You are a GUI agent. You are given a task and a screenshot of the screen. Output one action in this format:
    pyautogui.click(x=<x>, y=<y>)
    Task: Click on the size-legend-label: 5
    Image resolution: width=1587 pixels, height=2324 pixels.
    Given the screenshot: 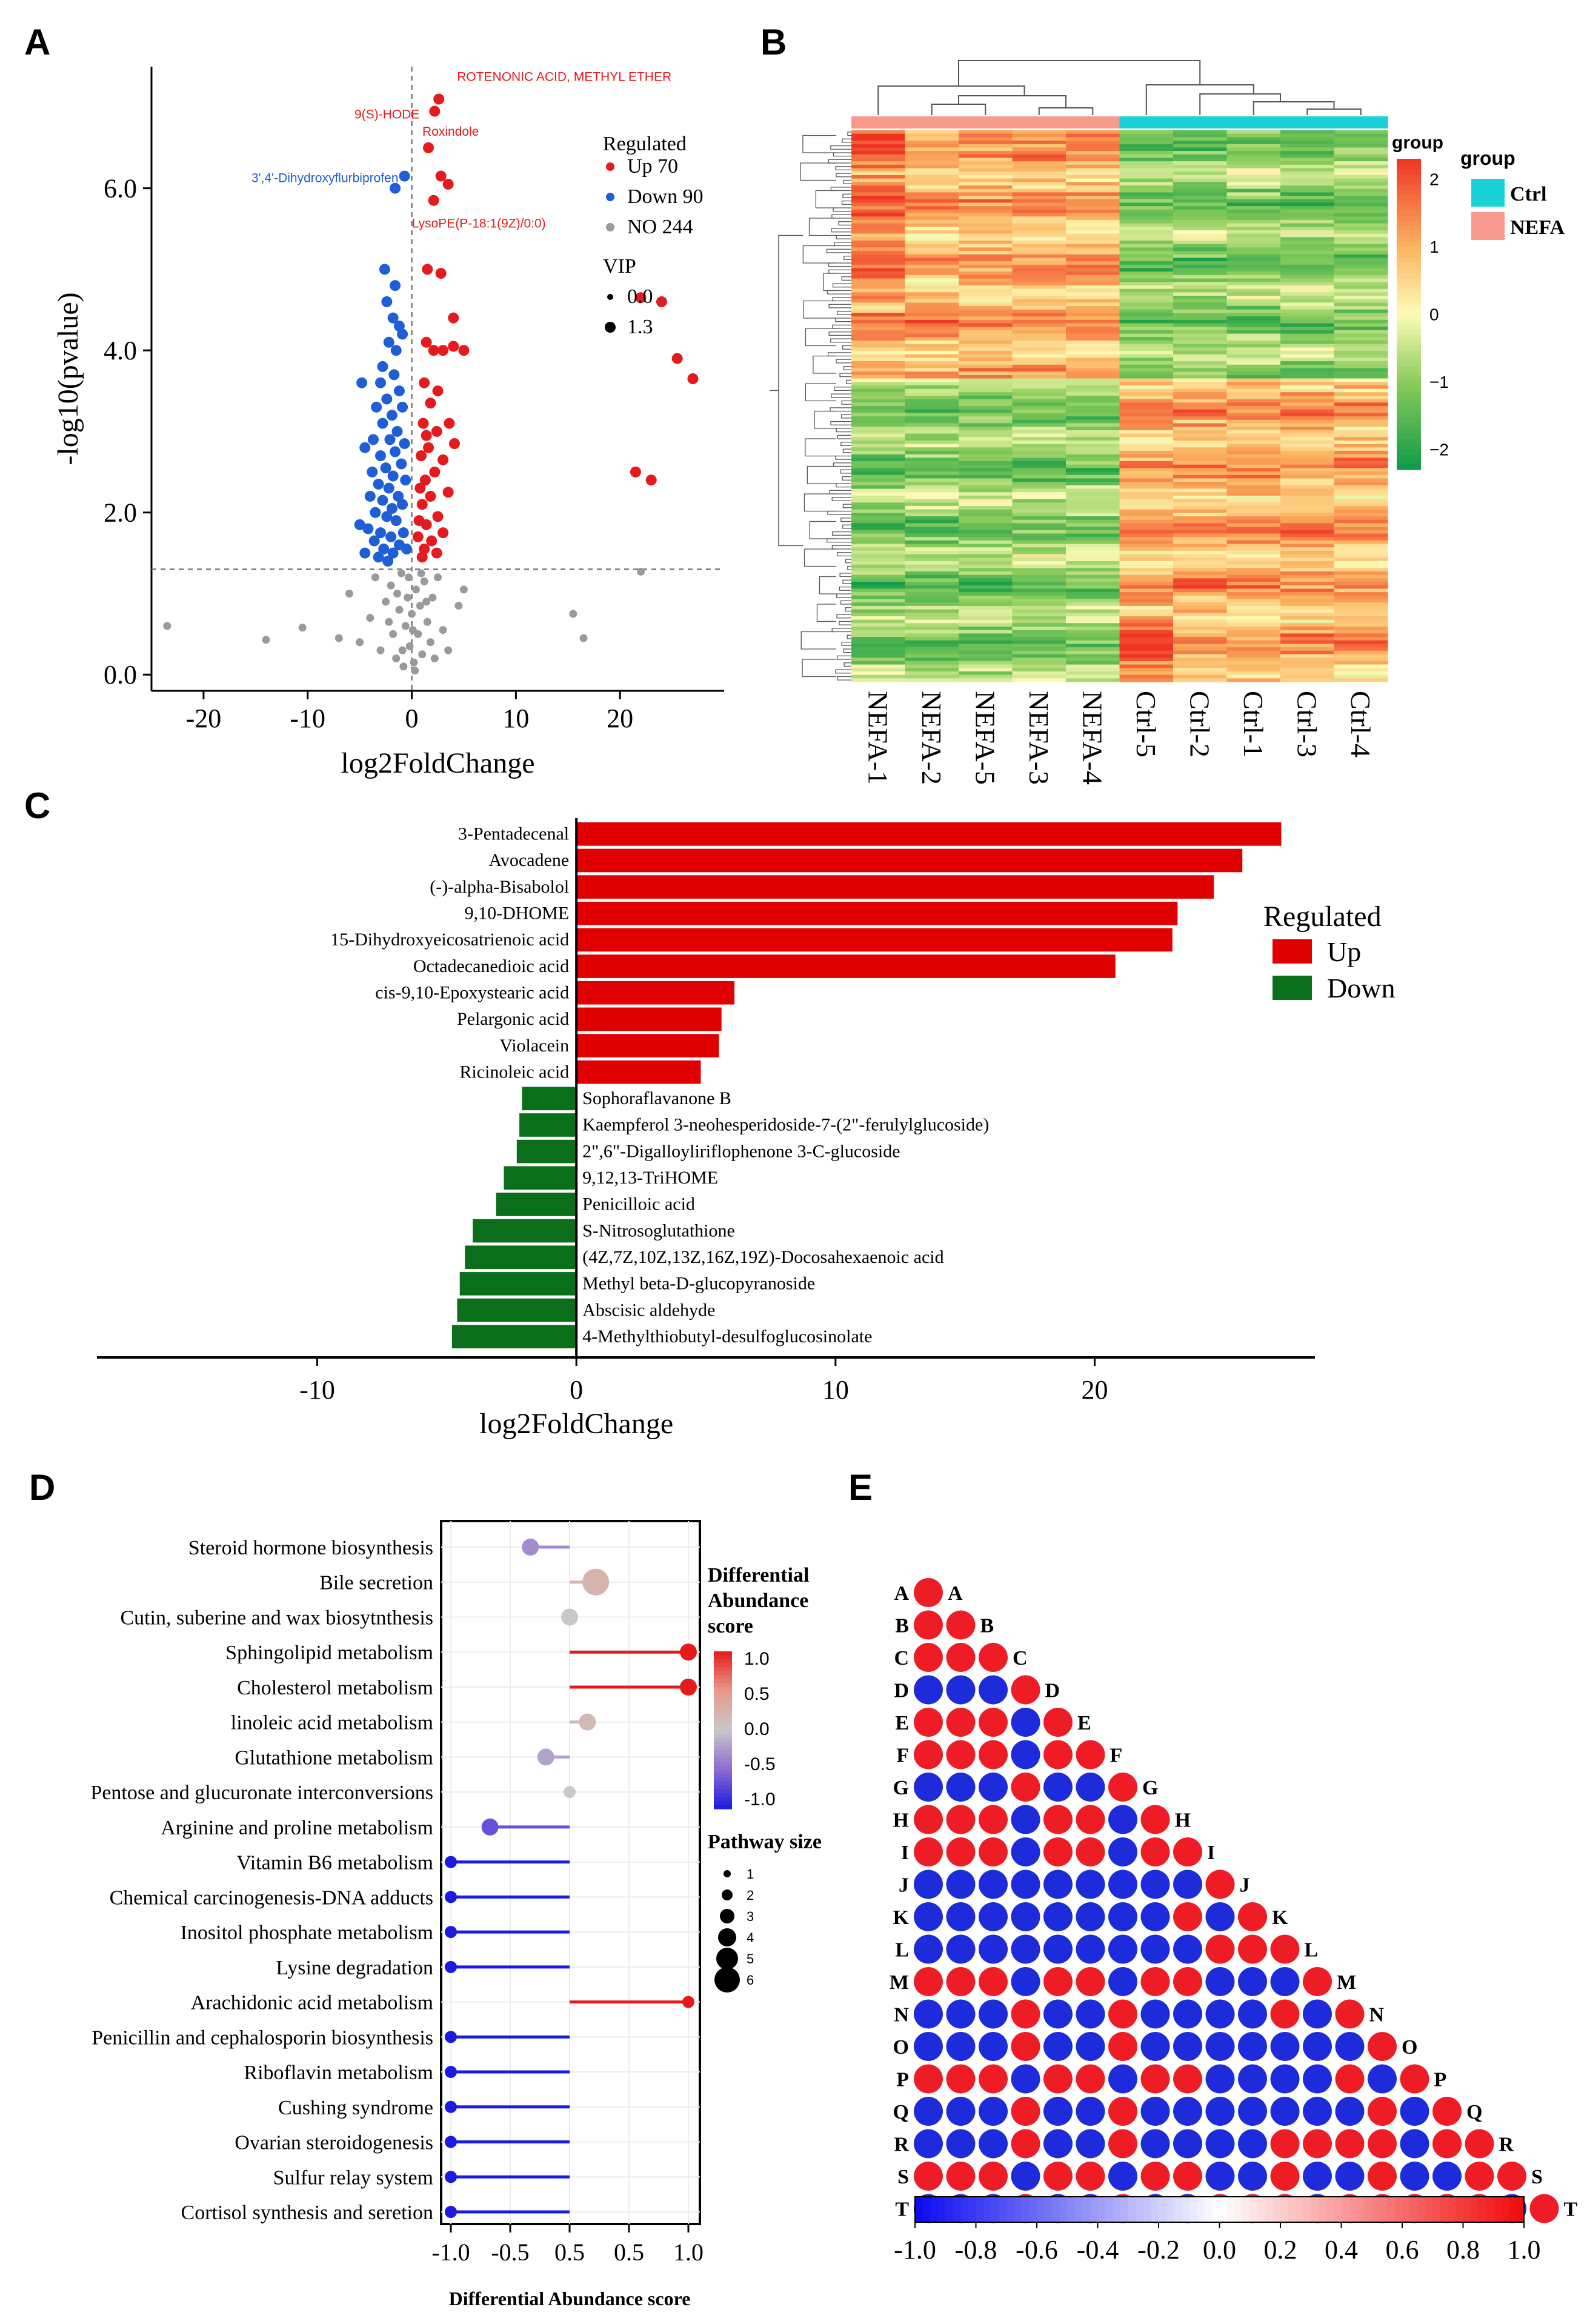 What is the action you would take?
    pyautogui.click(x=750, y=1958)
    